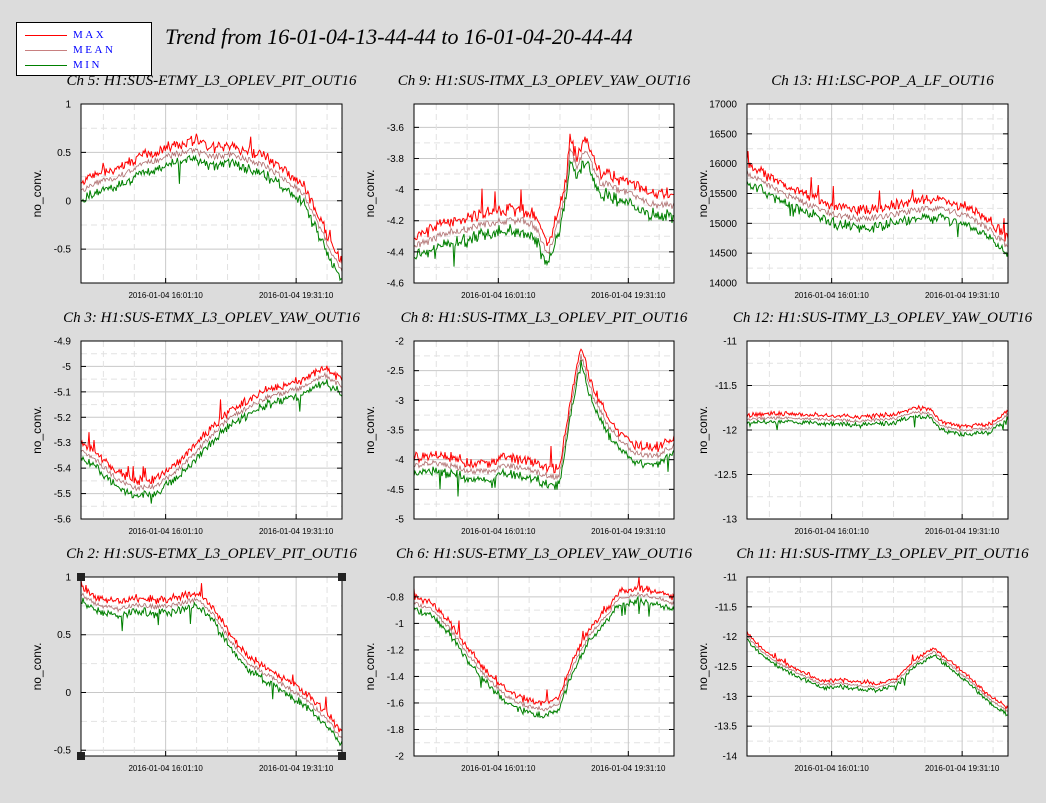 Image resolution: width=1046 pixels, height=803 pixels. I want to click on chart-title: Ch 12: H1:SUS-ITMY_L3_OPLEV_YAW_OUT16, so click(883, 318).